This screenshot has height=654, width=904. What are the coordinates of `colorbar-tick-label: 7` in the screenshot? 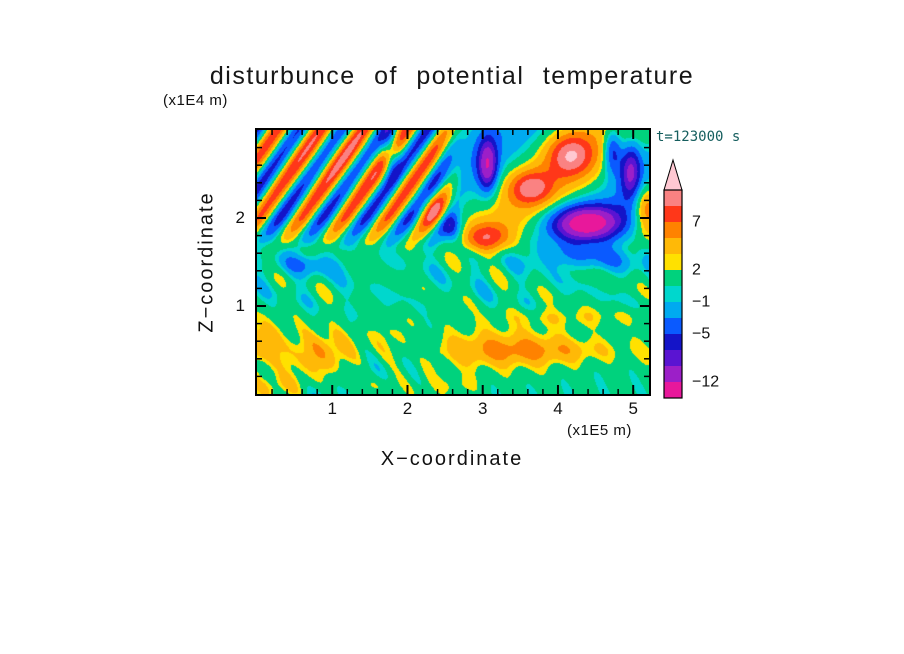 It's located at (696, 222).